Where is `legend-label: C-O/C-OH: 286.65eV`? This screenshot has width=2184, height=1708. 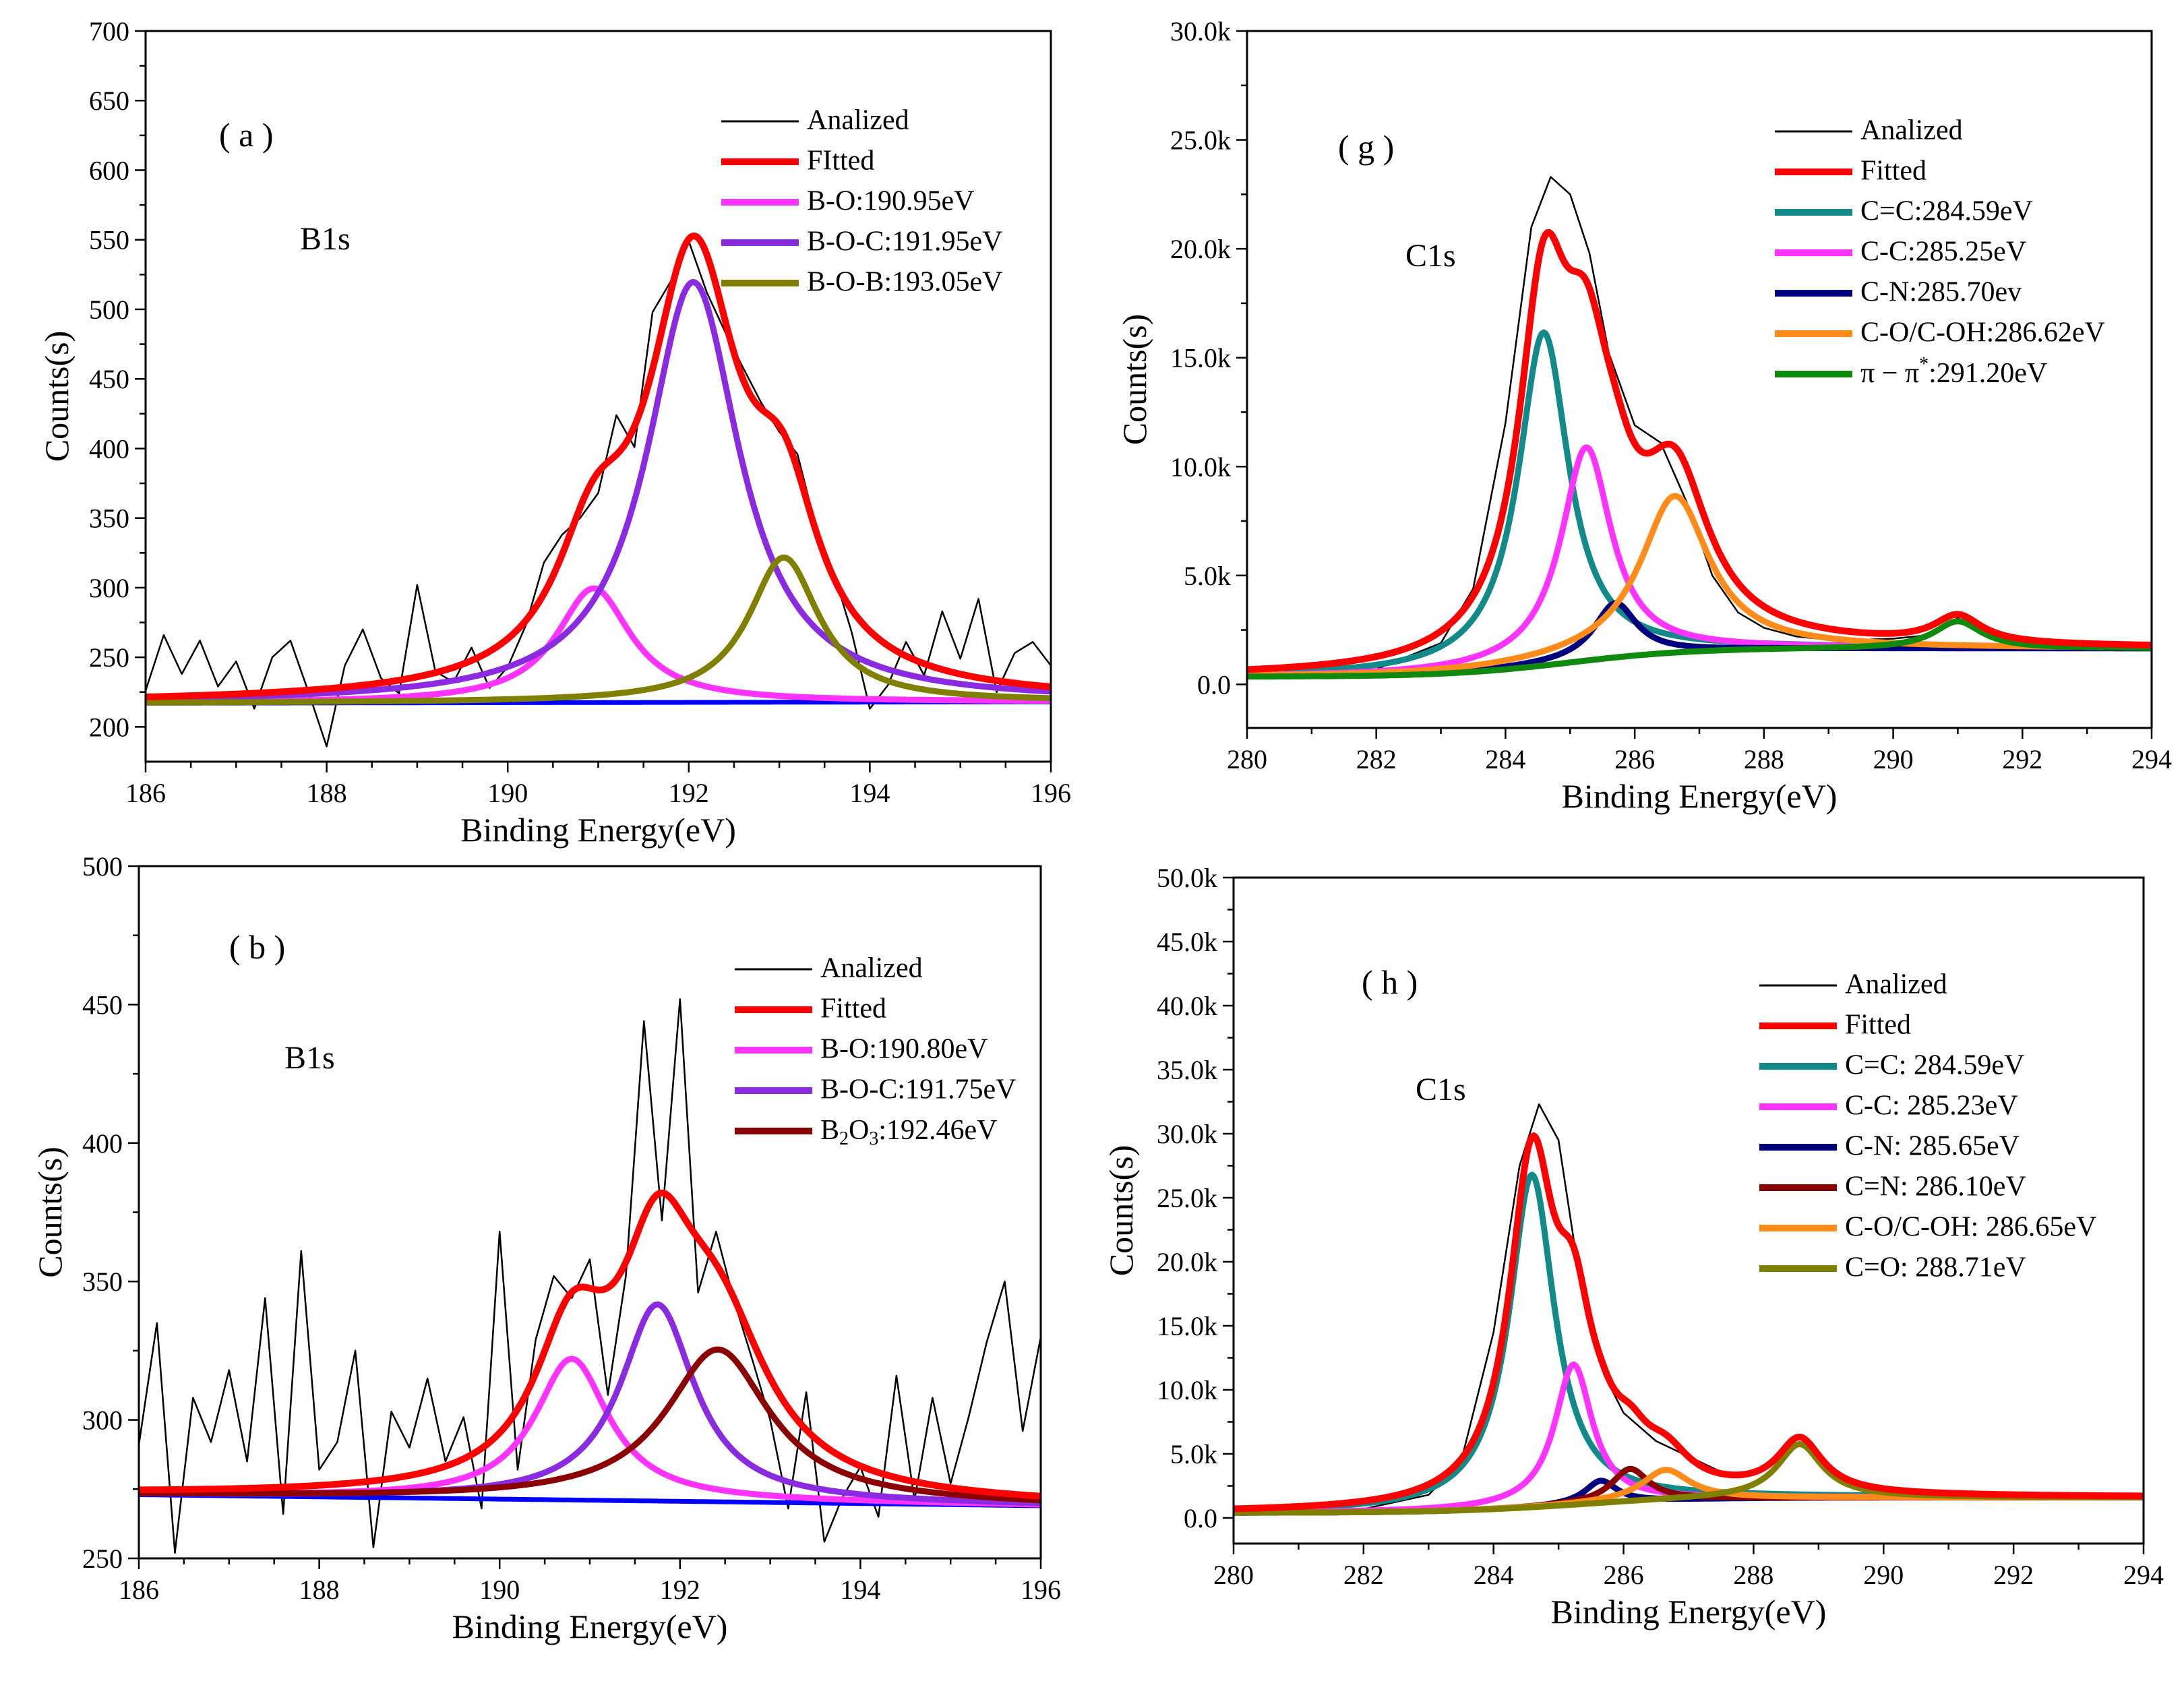 legend-label: C-O/C-OH: 286.65eV is located at coordinates (1970, 1228).